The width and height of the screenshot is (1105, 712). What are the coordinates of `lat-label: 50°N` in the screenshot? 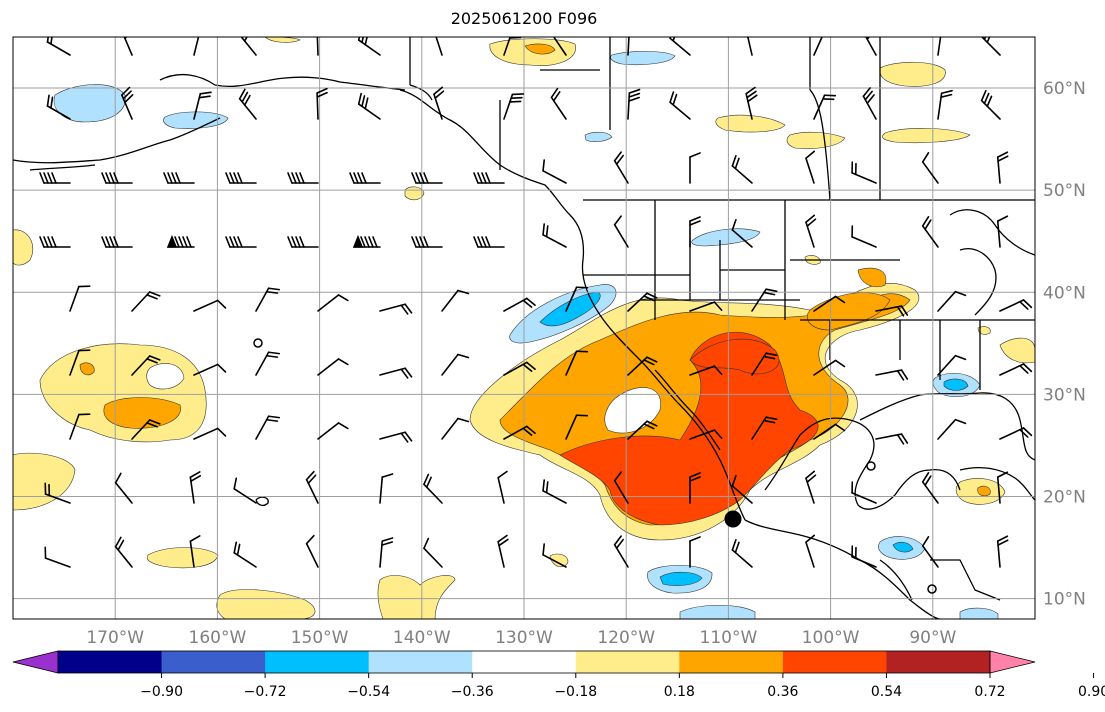 It's located at (1064, 191).